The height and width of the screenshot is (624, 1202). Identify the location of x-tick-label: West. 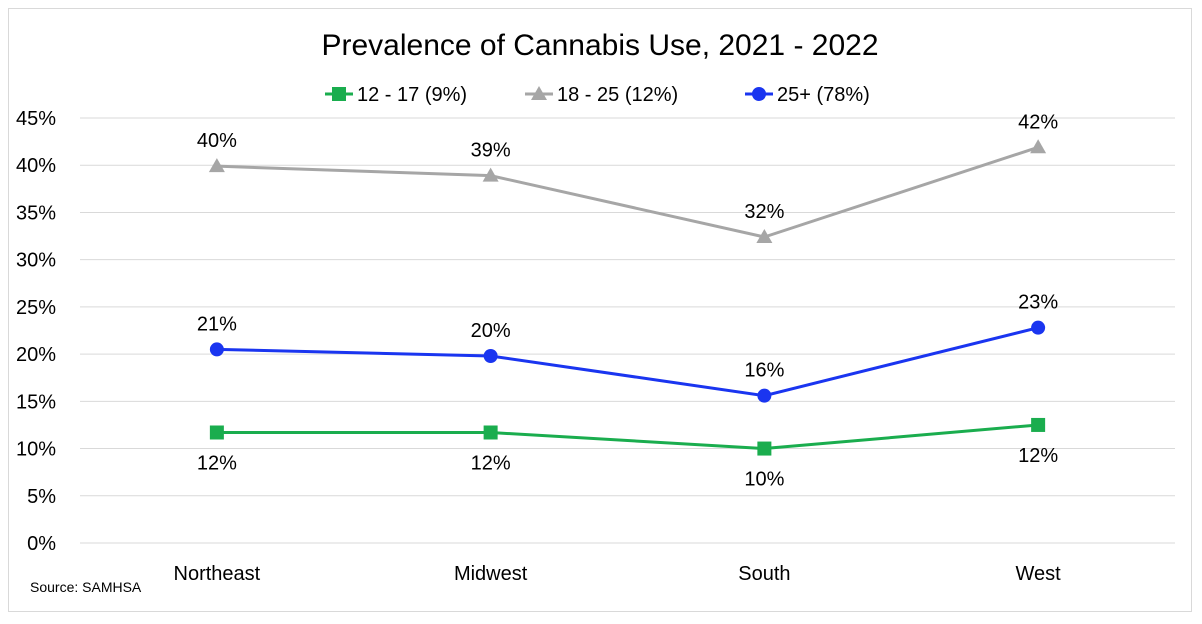
(1039, 574).